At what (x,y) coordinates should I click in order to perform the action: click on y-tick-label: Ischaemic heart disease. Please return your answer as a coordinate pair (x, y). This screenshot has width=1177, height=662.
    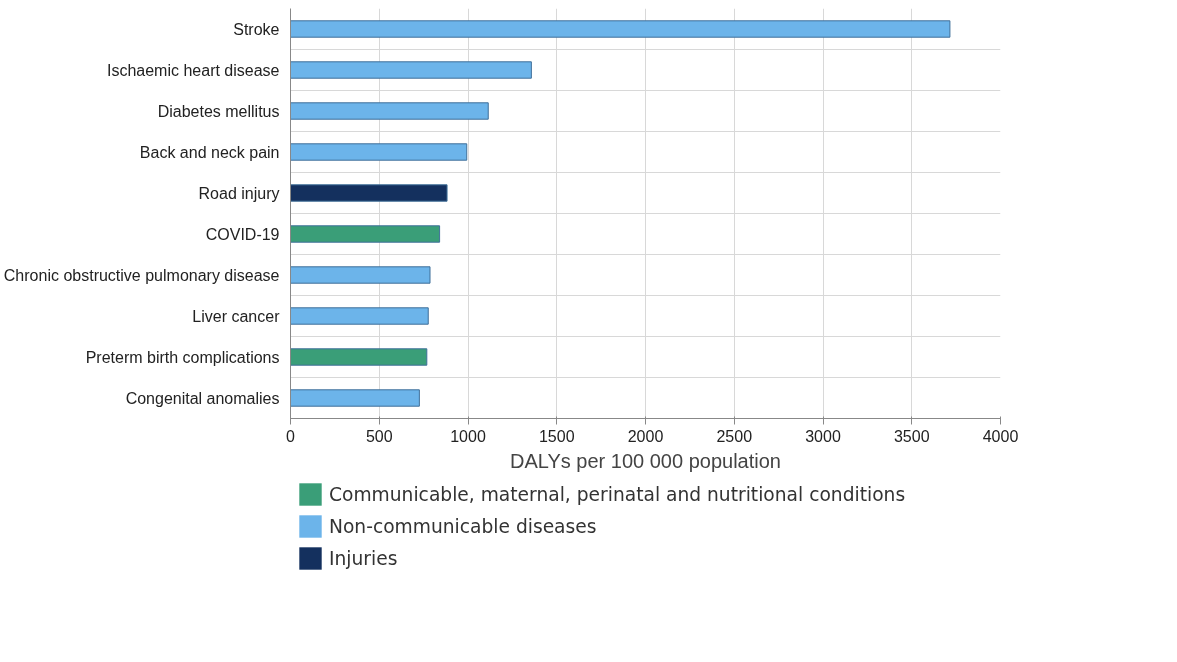
    Looking at the image, I should click on (193, 70).